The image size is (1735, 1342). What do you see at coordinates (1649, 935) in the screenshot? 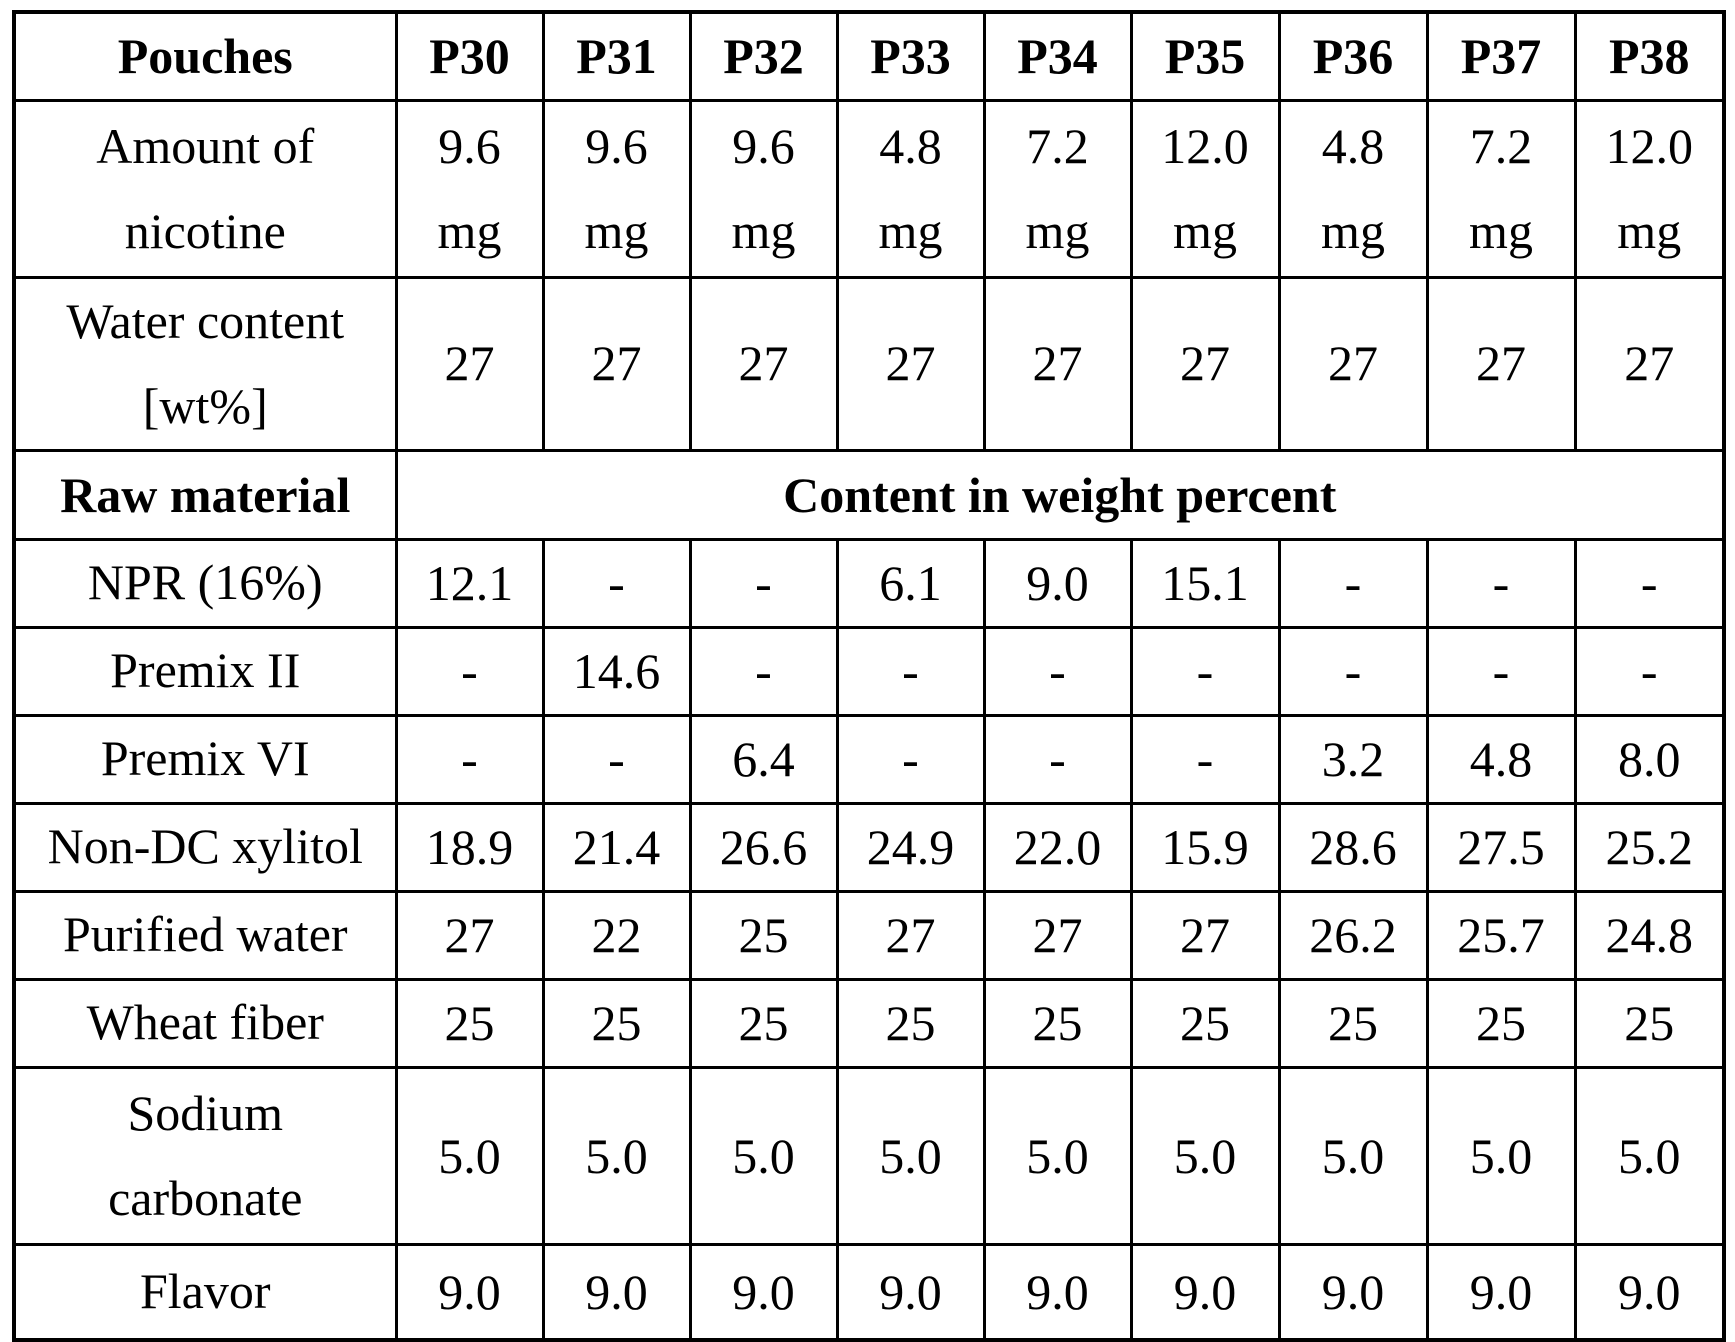
I see `purified-water-cell: 24.8` at bounding box center [1649, 935].